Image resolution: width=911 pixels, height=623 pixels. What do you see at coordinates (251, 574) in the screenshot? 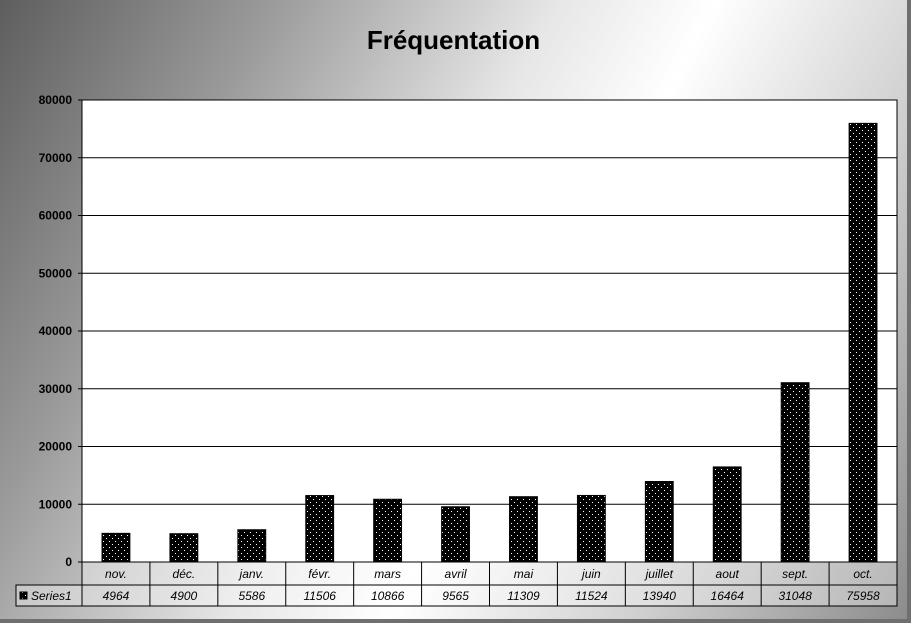
I see `category-label: janv.` at bounding box center [251, 574].